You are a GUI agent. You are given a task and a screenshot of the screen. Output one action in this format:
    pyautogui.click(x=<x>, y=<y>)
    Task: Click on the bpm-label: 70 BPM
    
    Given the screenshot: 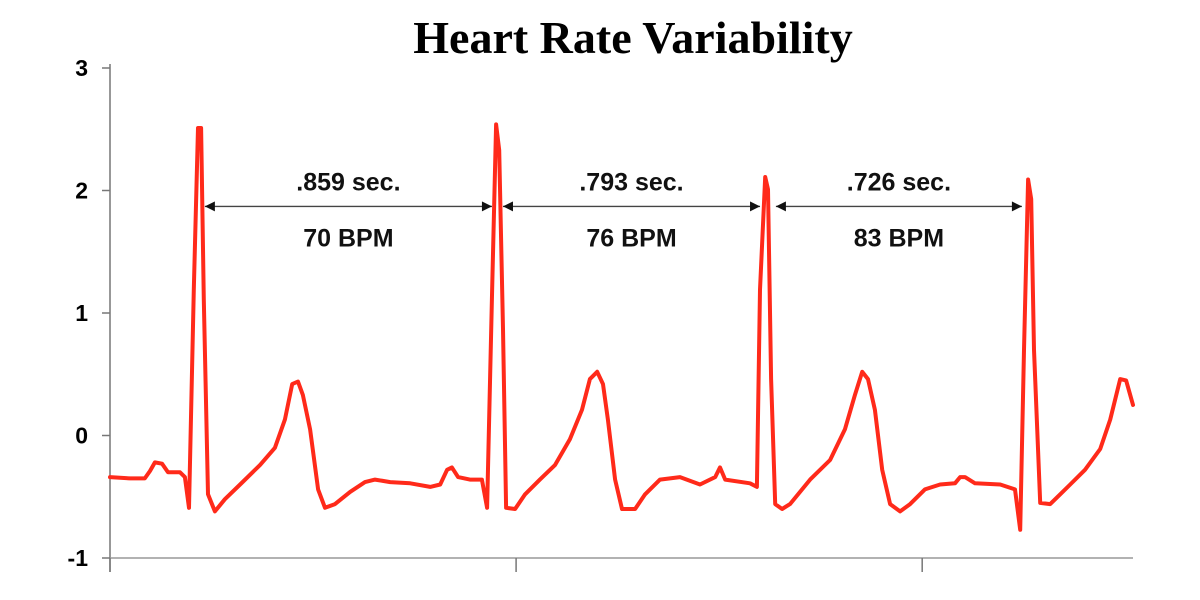 What is the action you would take?
    pyautogui.click(x=348, y=238)
    